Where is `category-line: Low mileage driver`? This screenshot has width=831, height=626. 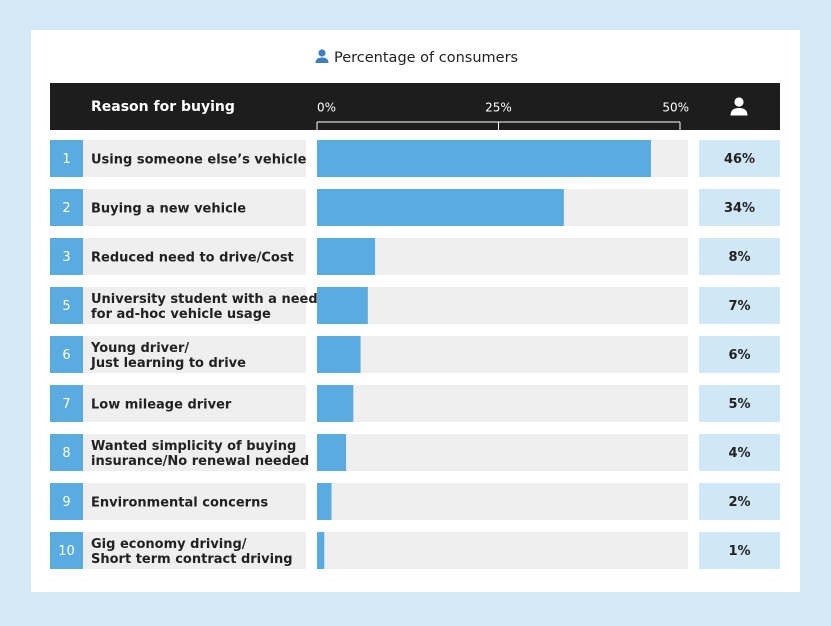
category-line: Low mileage driver is located at coordinates (161, 404).